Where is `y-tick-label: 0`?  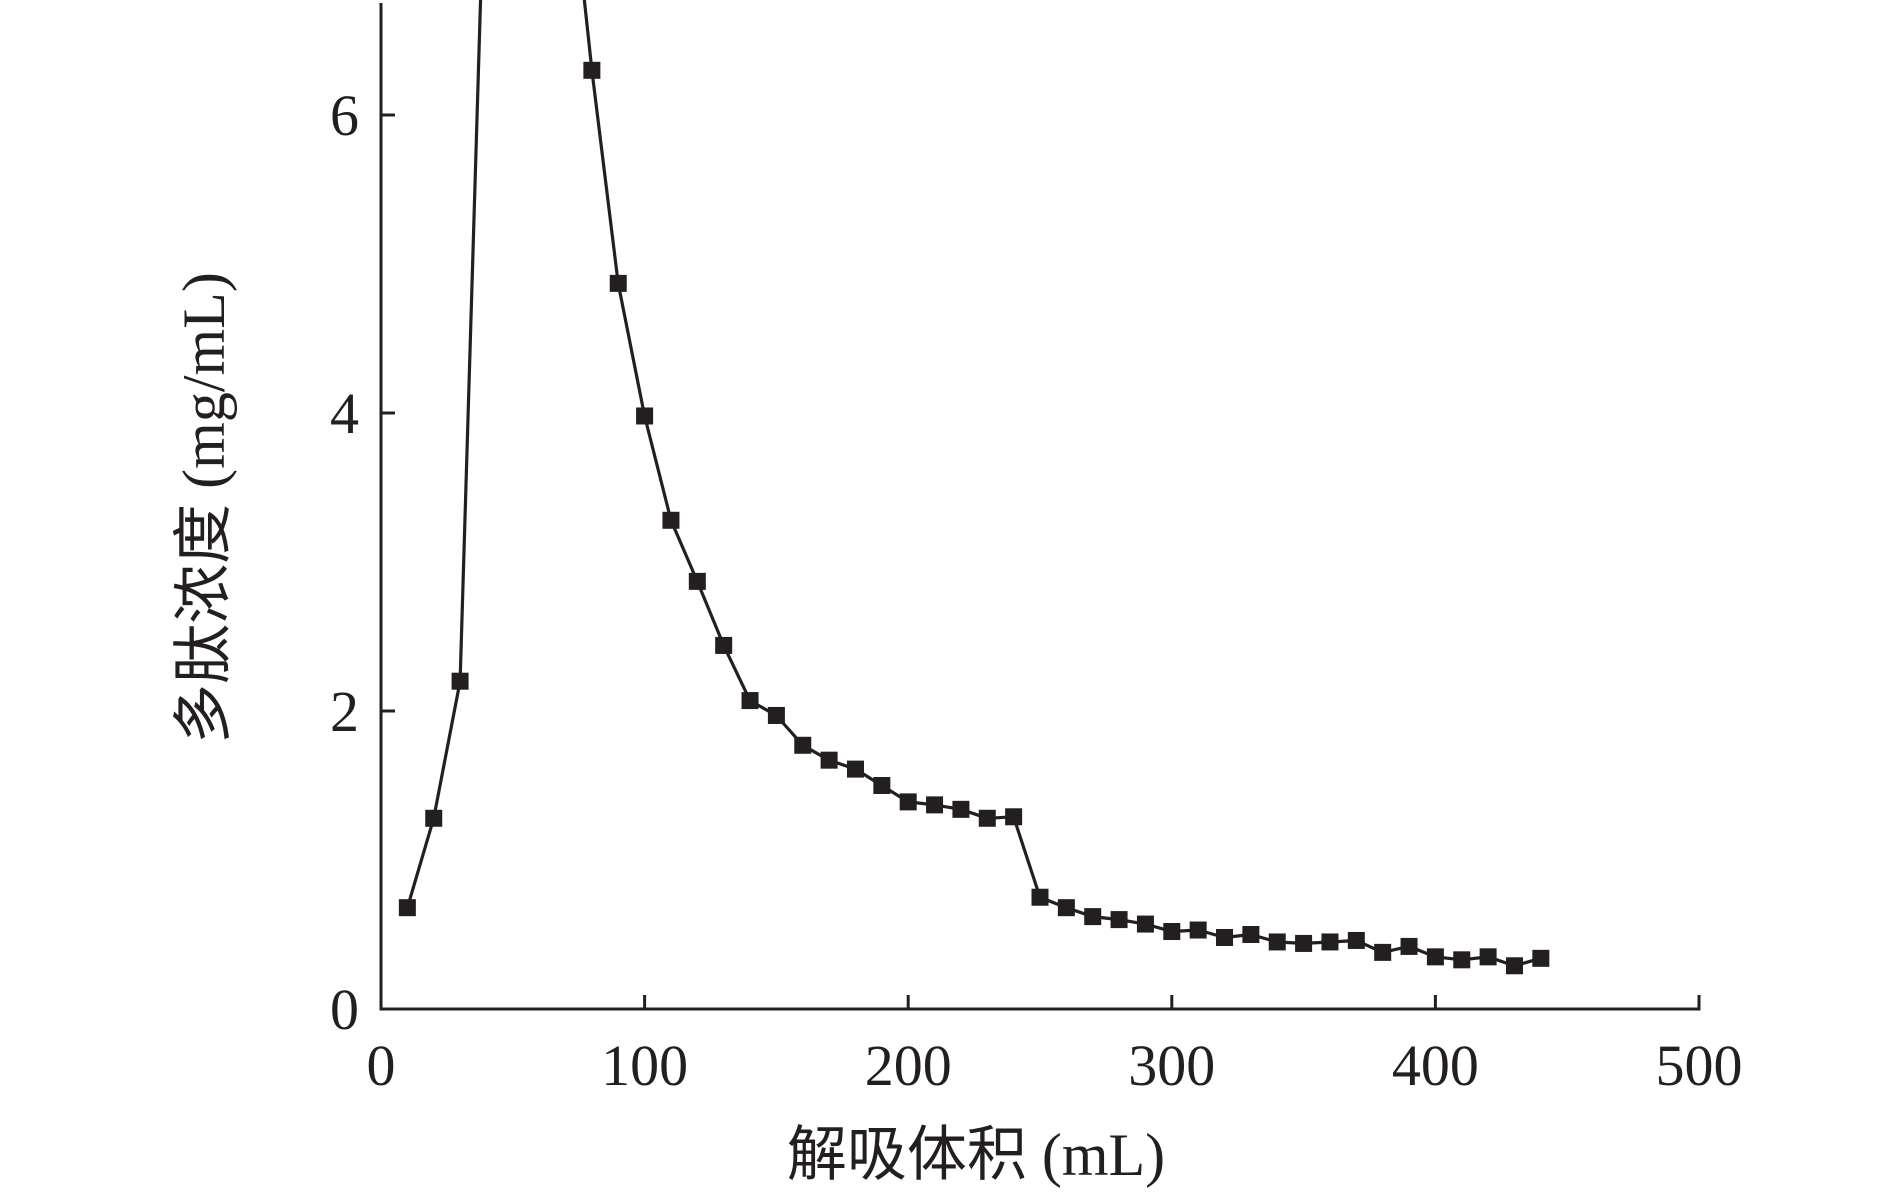 y-tick-label: 0 is located at coordinates (344, 1009).